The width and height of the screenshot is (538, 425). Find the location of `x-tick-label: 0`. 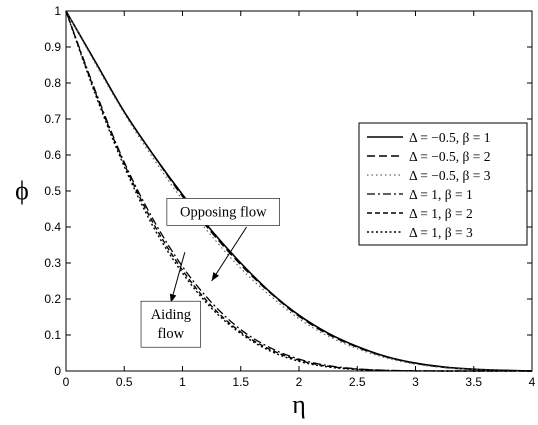

x-tick-label: 0 is located at coordinates (66, 382).